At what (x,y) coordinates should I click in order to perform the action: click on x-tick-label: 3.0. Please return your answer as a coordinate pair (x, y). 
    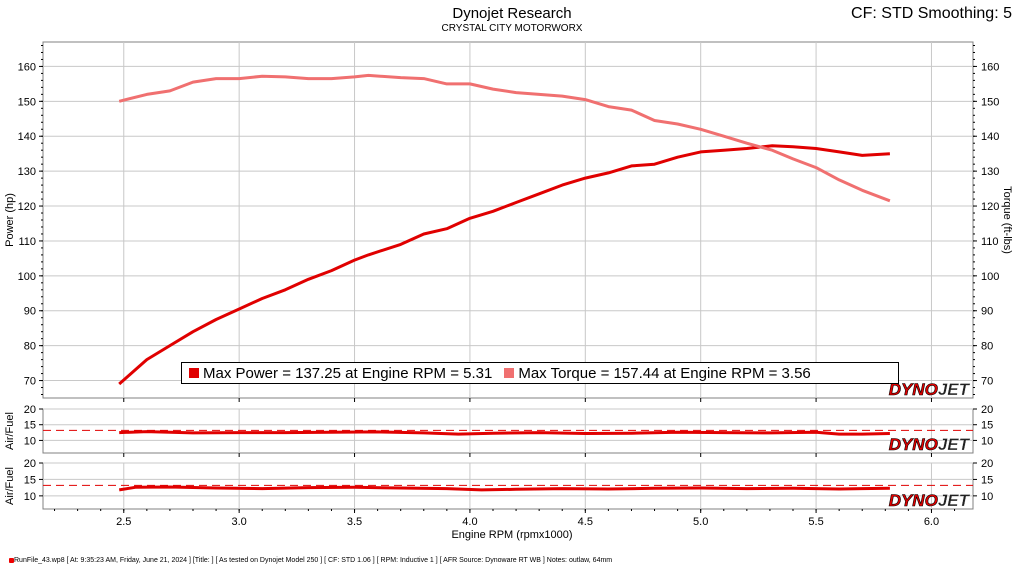
    Looking at the image, I should click on (239, 522).